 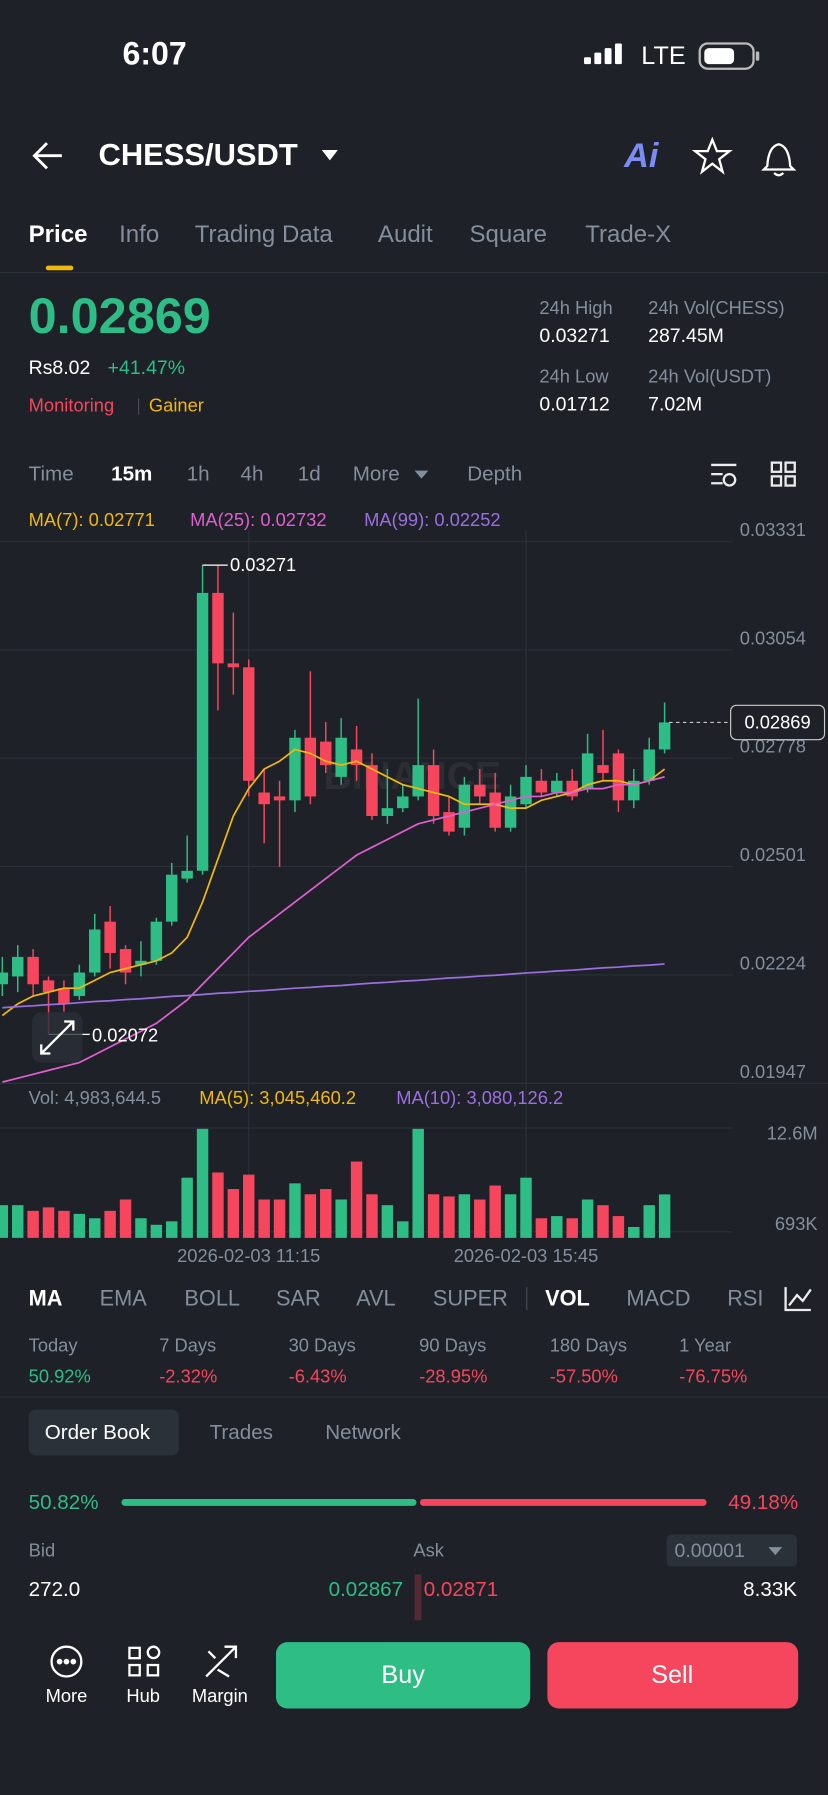 I want to click on indicator-tab: SUPER, so click(x=470, y=1297).